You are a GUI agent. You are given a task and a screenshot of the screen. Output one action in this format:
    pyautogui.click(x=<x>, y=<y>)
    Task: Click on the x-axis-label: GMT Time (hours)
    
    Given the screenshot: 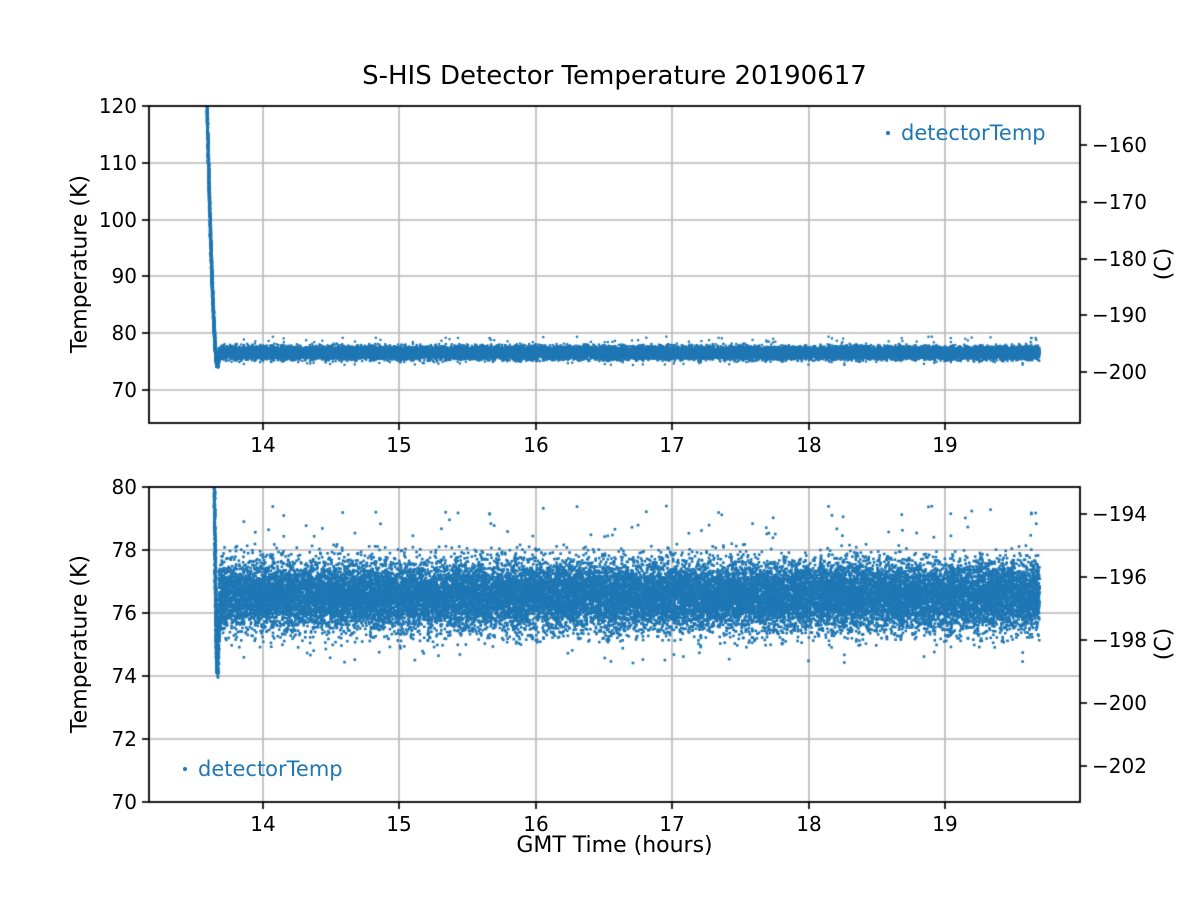 What is the action you would take?
    pyautogui.click(x=614, y=845)
    